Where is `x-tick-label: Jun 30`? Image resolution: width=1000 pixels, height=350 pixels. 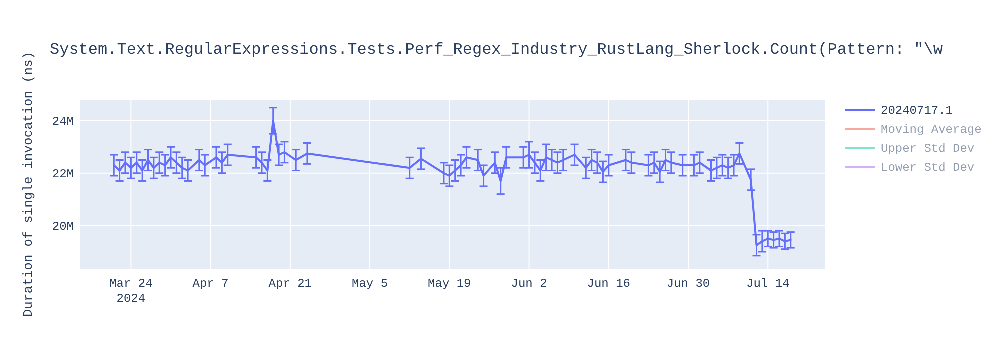
x-tick-label: Jun 30 is located at coordinates (688, 284).